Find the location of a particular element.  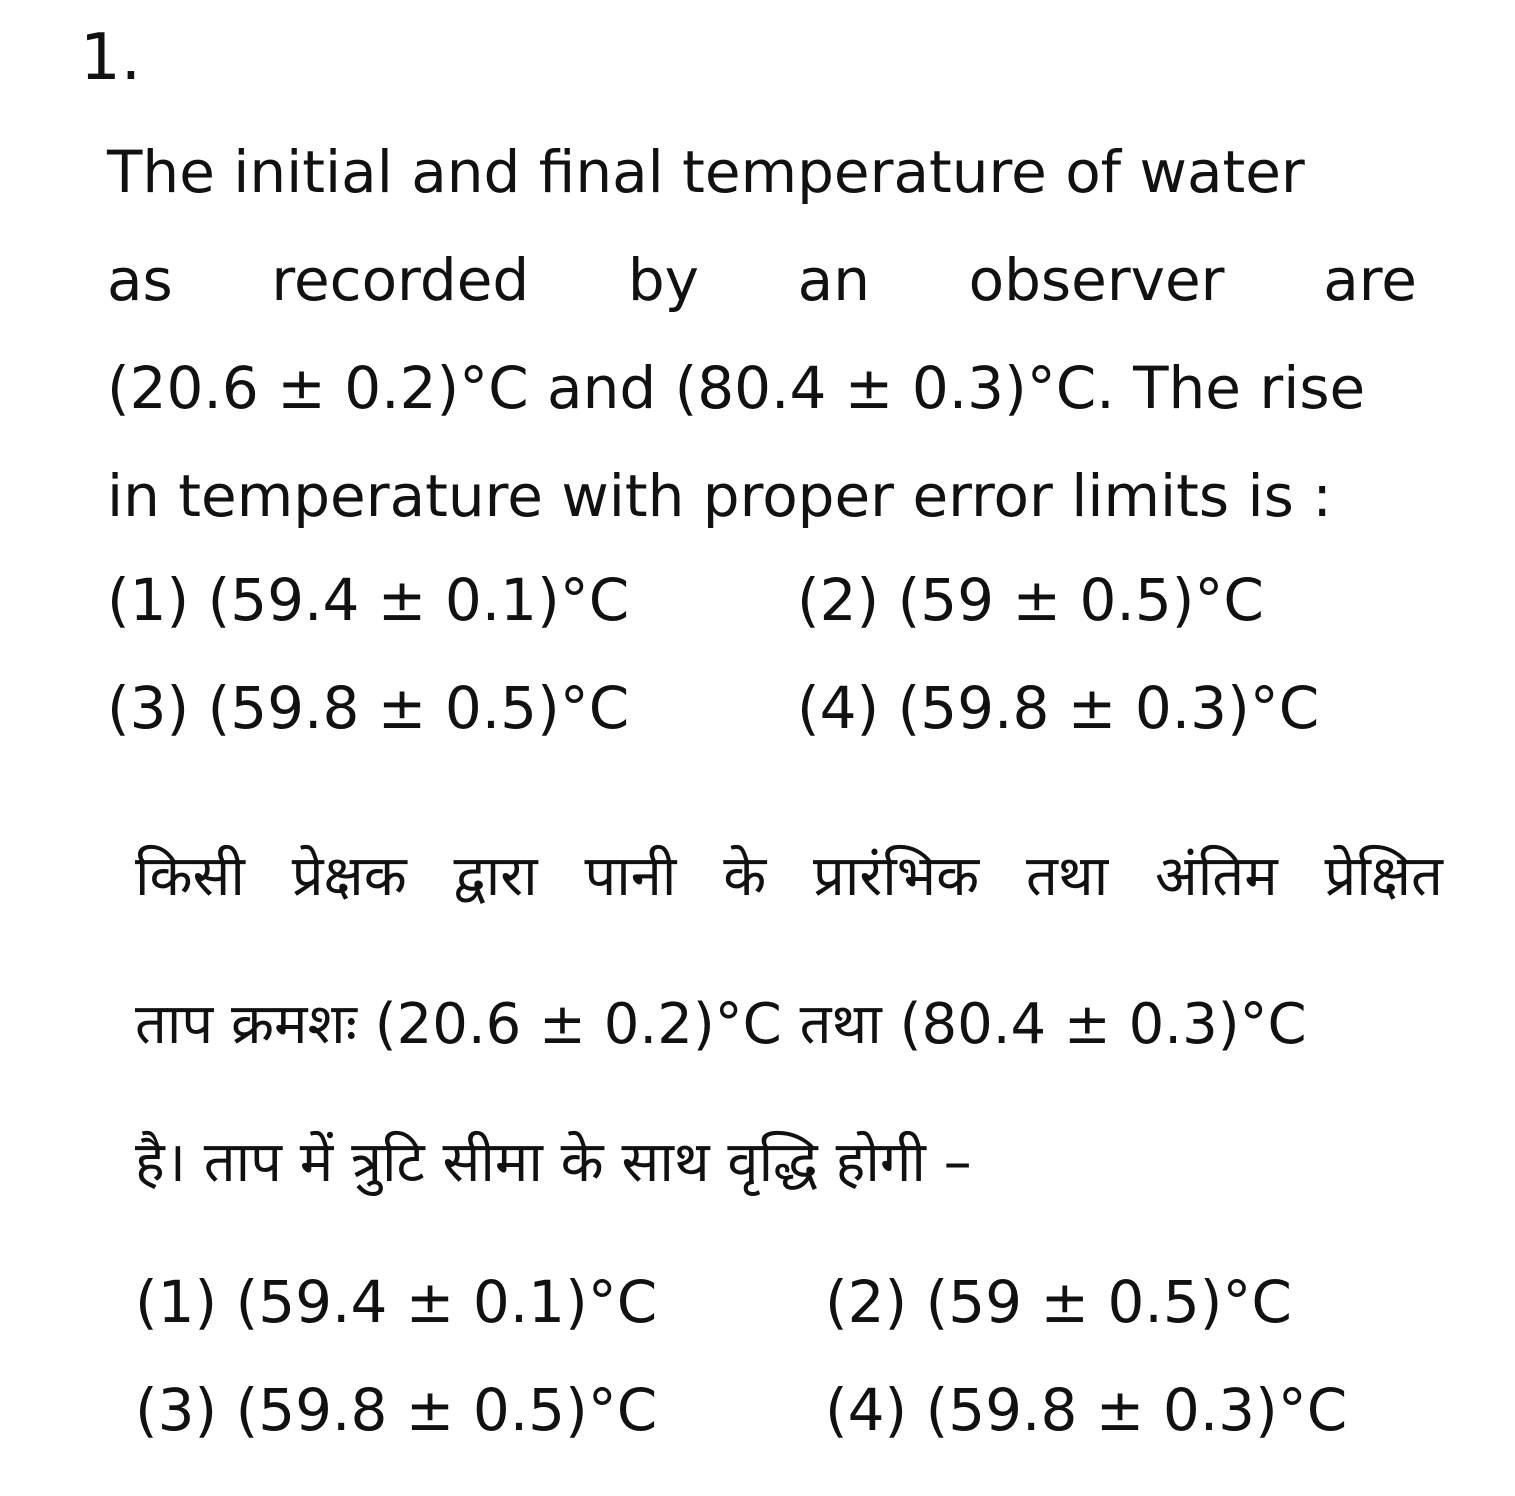

english-word: recorded is located at coordinates (400, 280).